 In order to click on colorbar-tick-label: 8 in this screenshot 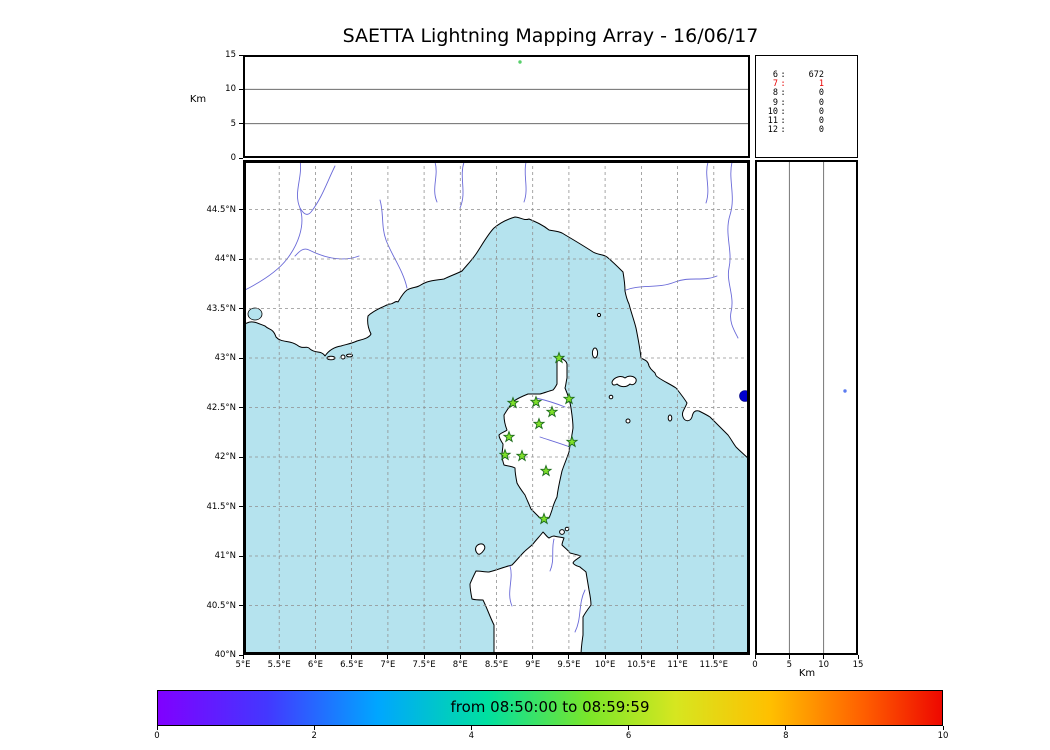, I will do `click(786, 736)`.